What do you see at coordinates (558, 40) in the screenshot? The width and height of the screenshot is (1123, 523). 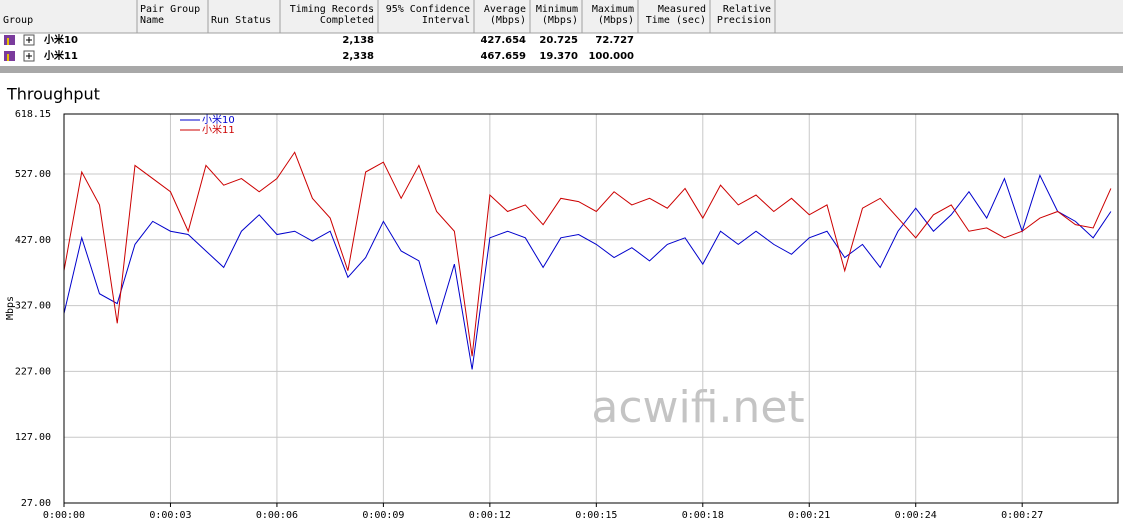 I see `row-minimum: 20.725` at bounding box center [558, 40].